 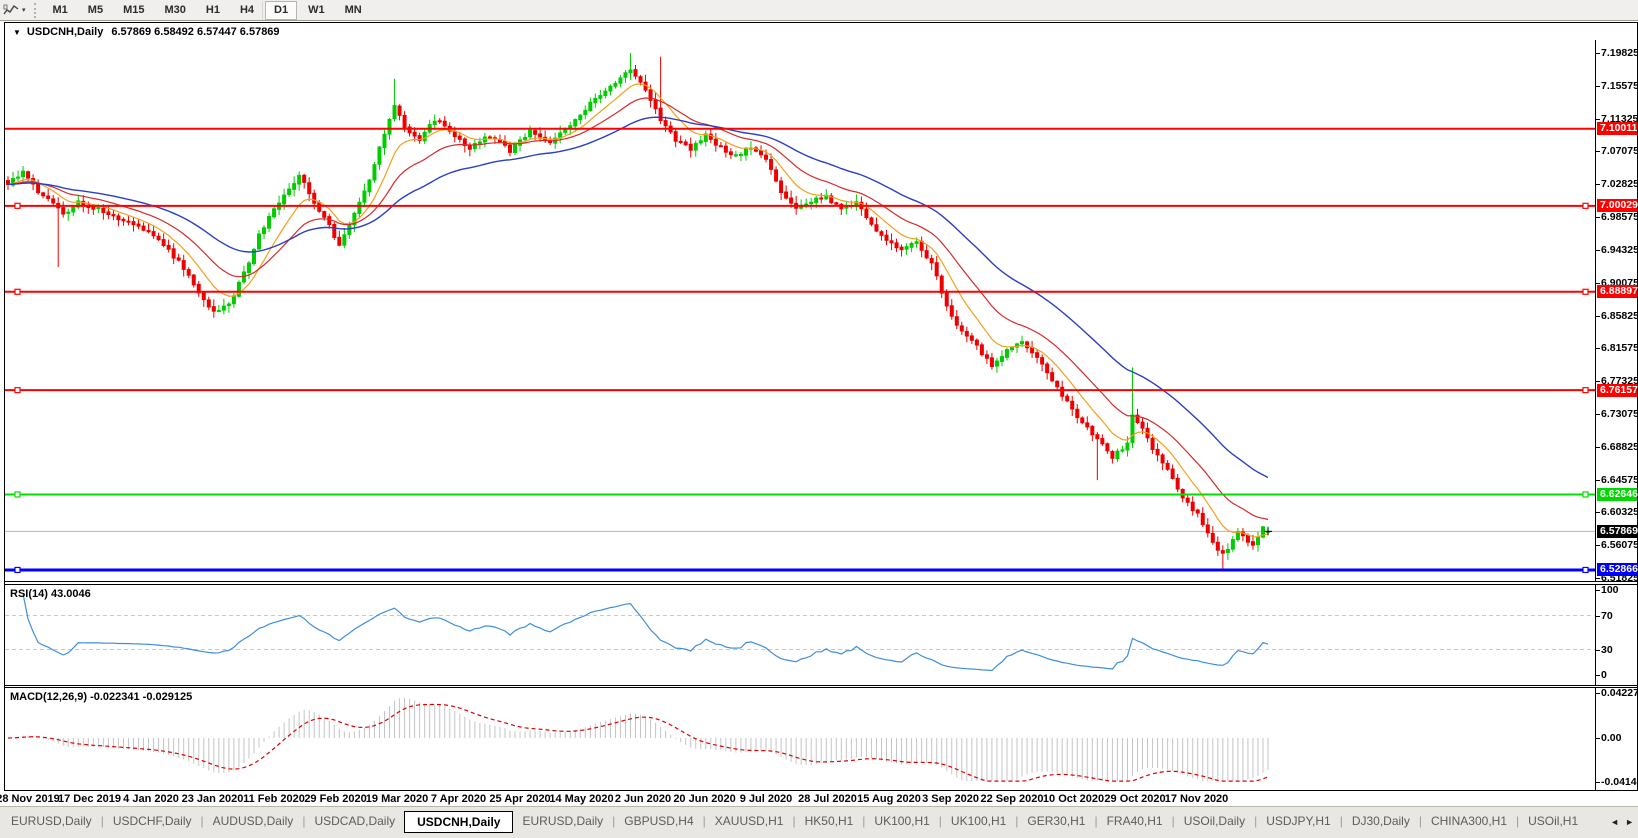 I want to click on toolbar-grip, so click(x=34, y=10).